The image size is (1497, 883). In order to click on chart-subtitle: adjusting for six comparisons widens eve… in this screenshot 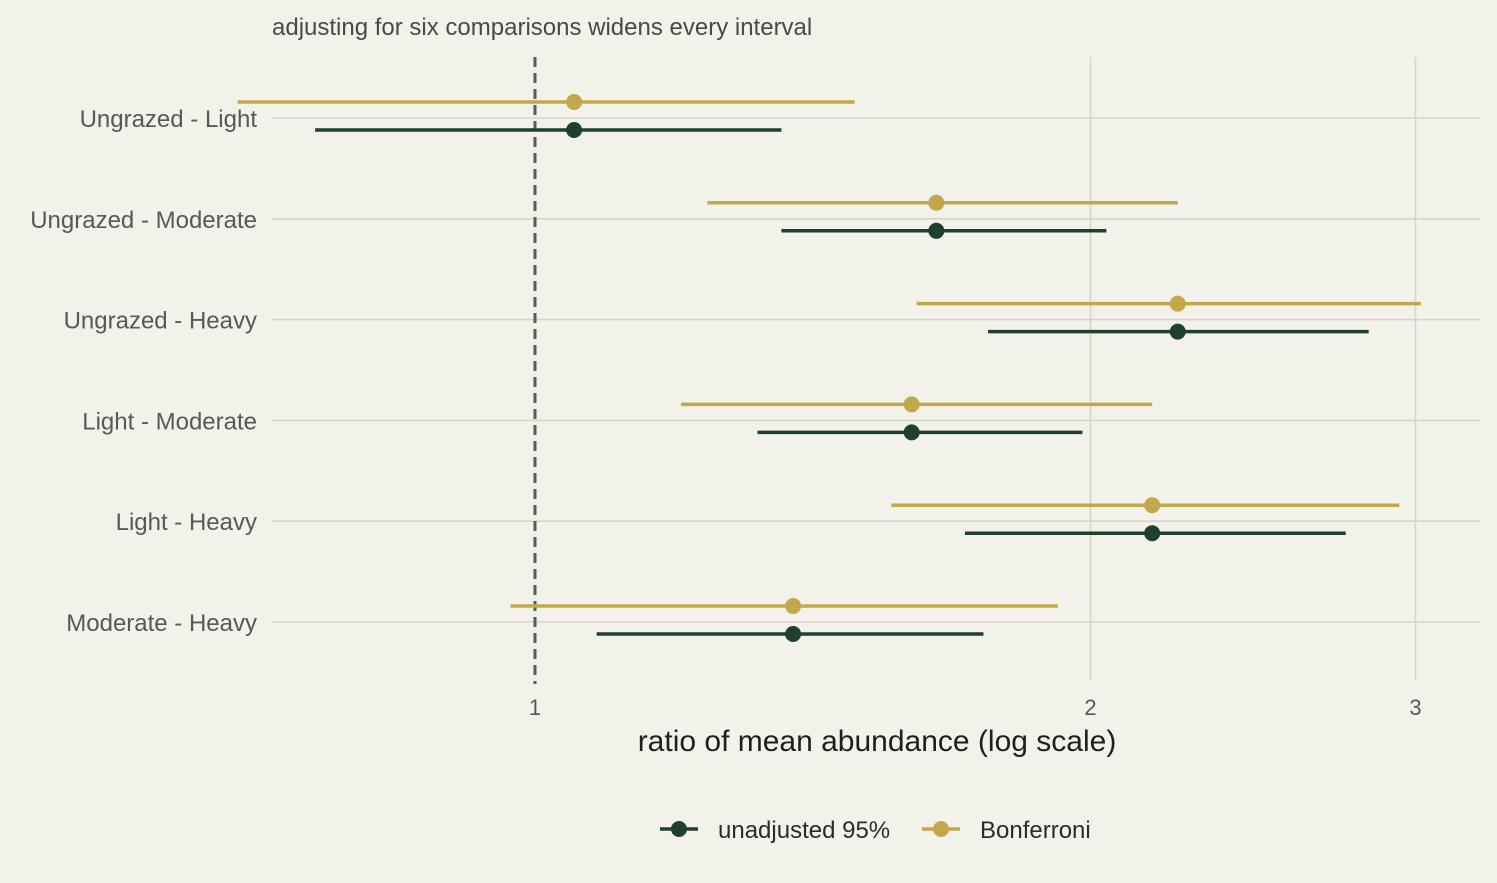, I will do `click(542, 27)`.